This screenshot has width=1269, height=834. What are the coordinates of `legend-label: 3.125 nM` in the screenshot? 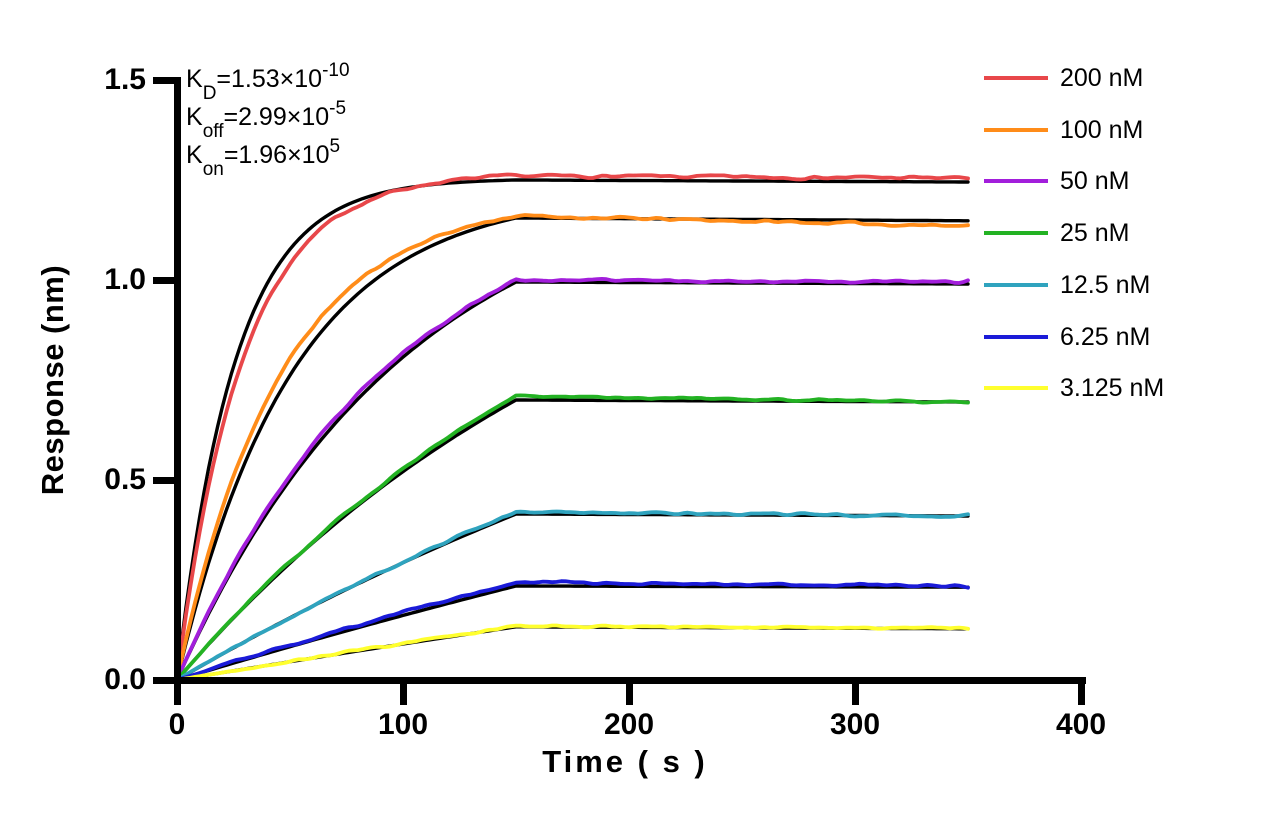 It's located at (1112, 388).